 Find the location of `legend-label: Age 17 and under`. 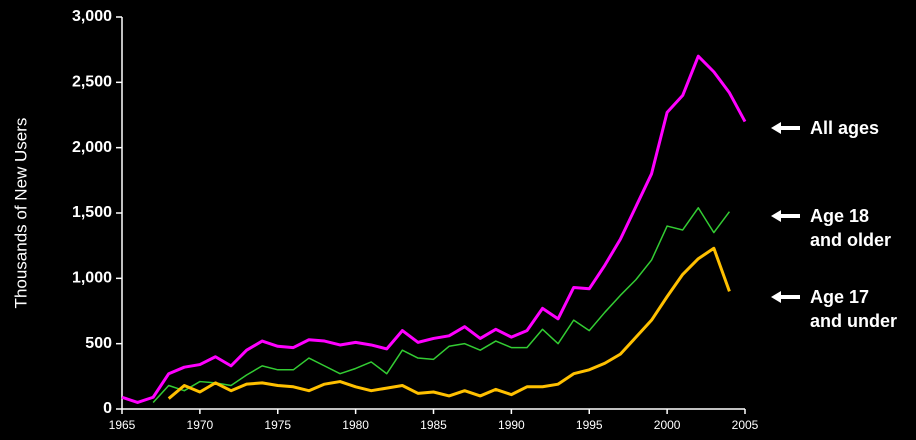

legend-label: Age 17 and under is located at coordinates (854, 309).